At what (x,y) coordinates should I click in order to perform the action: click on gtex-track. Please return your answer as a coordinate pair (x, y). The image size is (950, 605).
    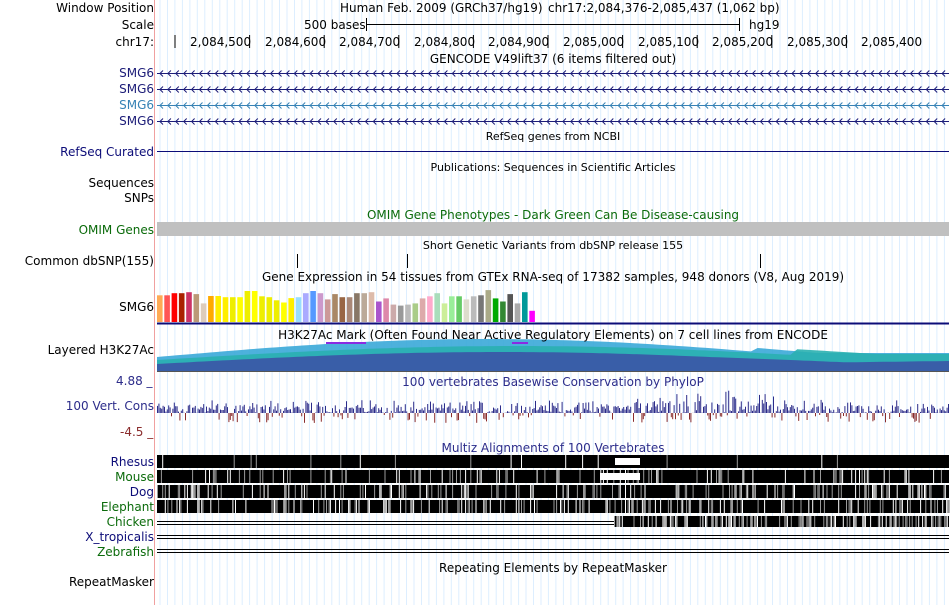
    Looking at the image, I should click on (346, 306).